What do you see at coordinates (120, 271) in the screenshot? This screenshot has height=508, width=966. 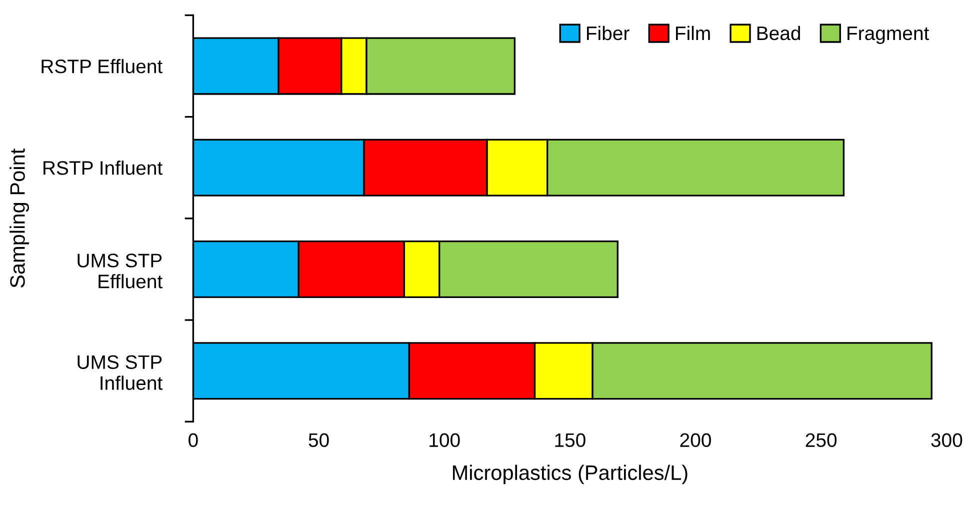 I see `y-tick-label: UMS STP Effluent` at bounding box center [120, 271].